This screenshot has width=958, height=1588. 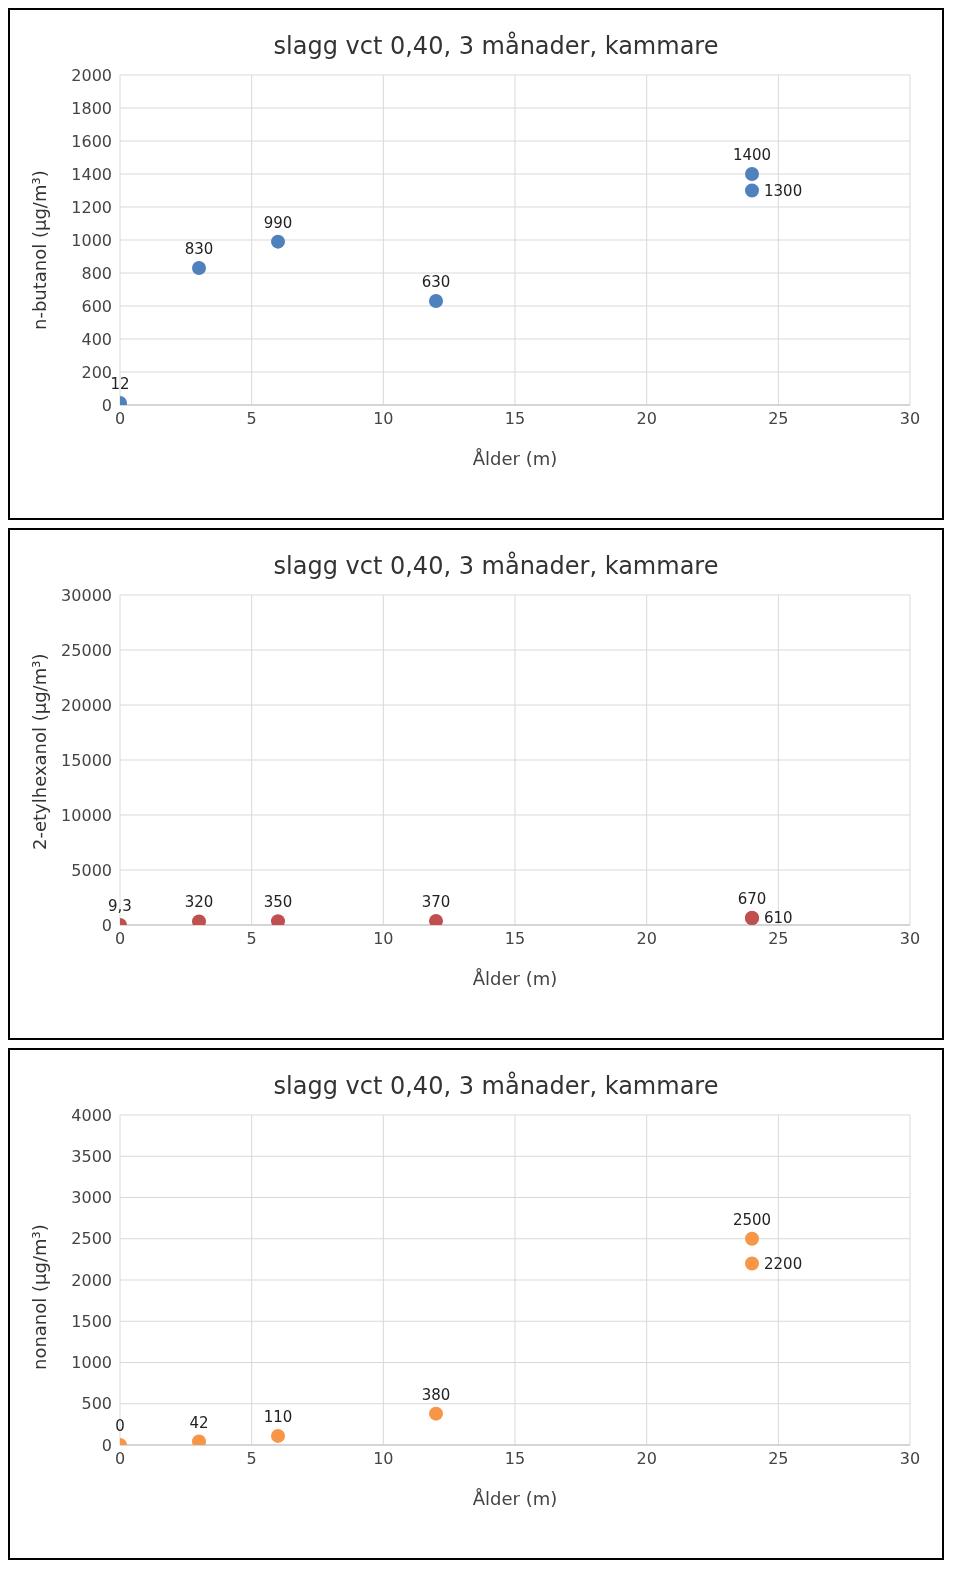 I want to click on data-label: 2500, so click(x=752, y=1219).